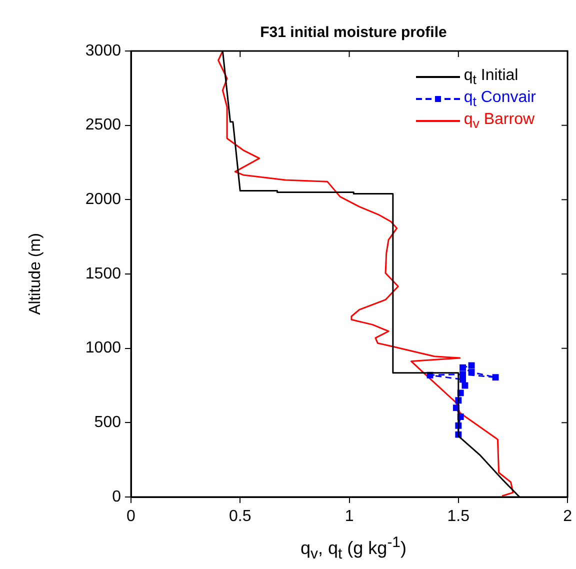 The image size is (576, 569). Describe the element at coordinates (499, 121) in the screenshot. I see `legend-label: q$_{v}$ Barrow` at that location.